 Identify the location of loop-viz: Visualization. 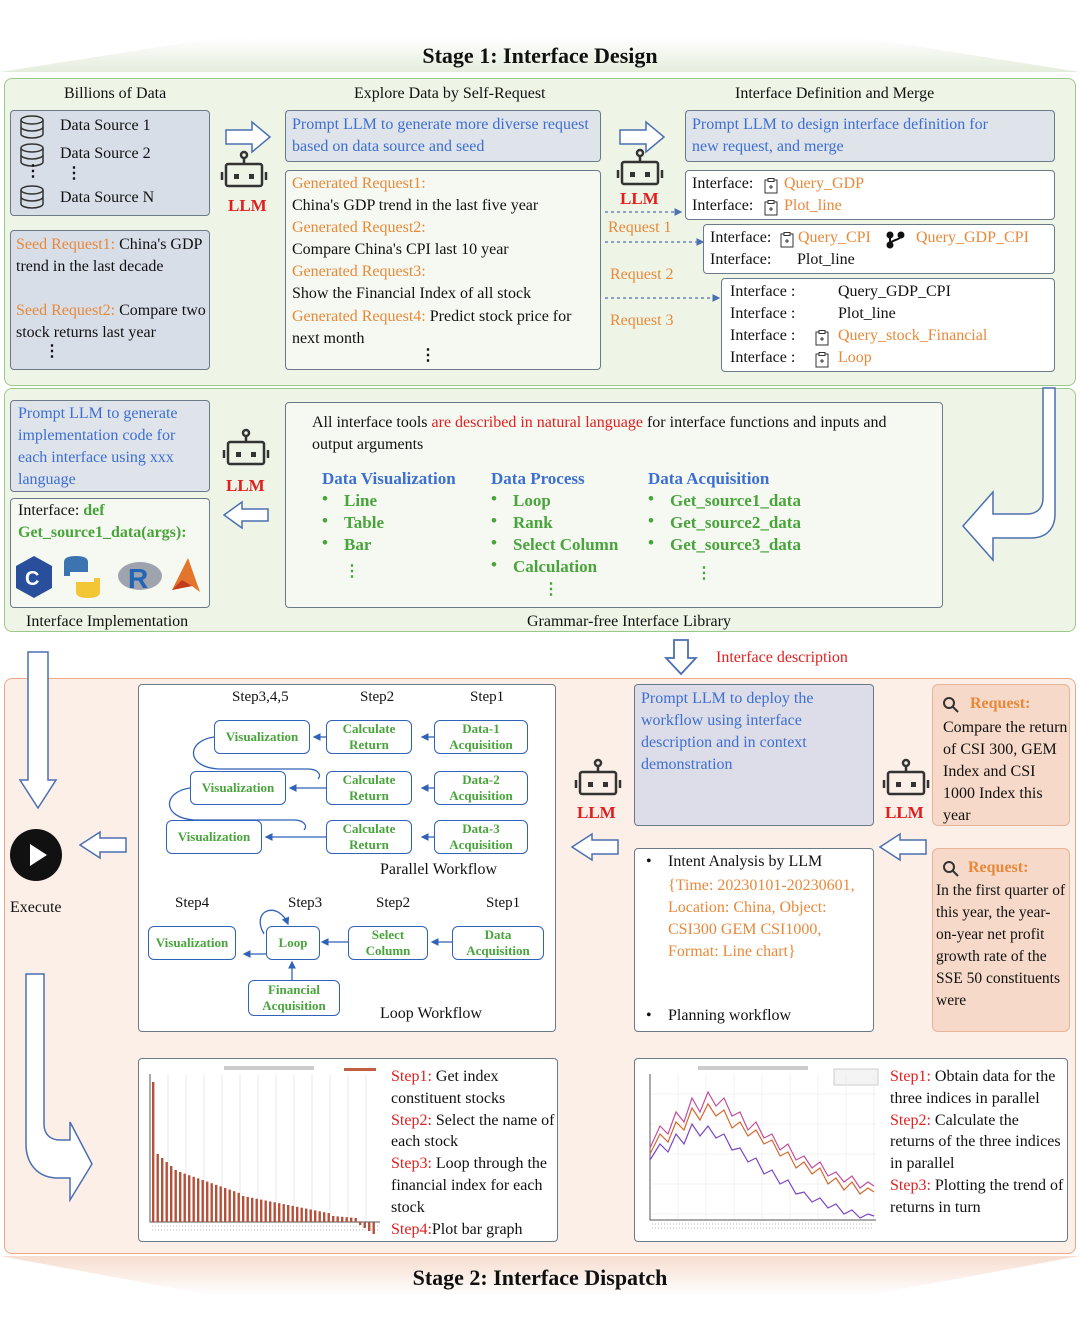
(192, 943).